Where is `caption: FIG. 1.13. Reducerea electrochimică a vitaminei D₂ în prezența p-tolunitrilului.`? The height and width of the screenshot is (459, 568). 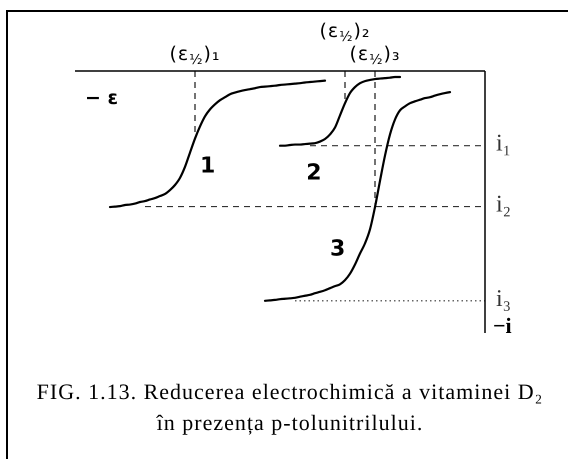
caption: FIG. 1.13. Reducerea electrochimică a vitaminei D₂ în prezența p-tolunitrilului. is located at coordinates (290, 407).